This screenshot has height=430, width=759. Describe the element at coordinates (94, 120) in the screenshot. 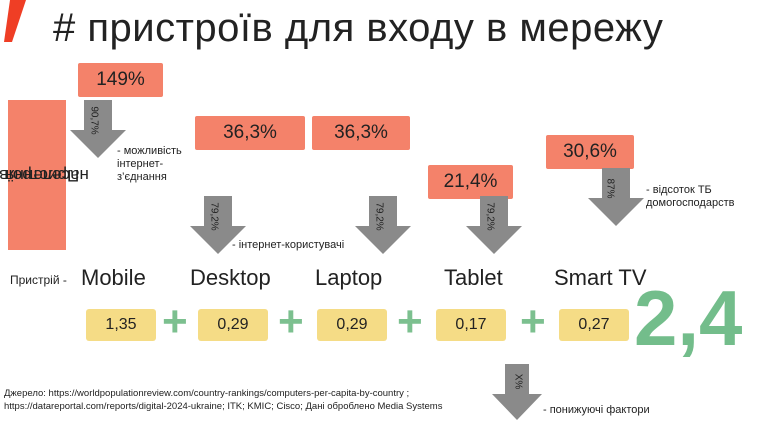

I see `mobile-arrow-pct: 90,7%` at that location.